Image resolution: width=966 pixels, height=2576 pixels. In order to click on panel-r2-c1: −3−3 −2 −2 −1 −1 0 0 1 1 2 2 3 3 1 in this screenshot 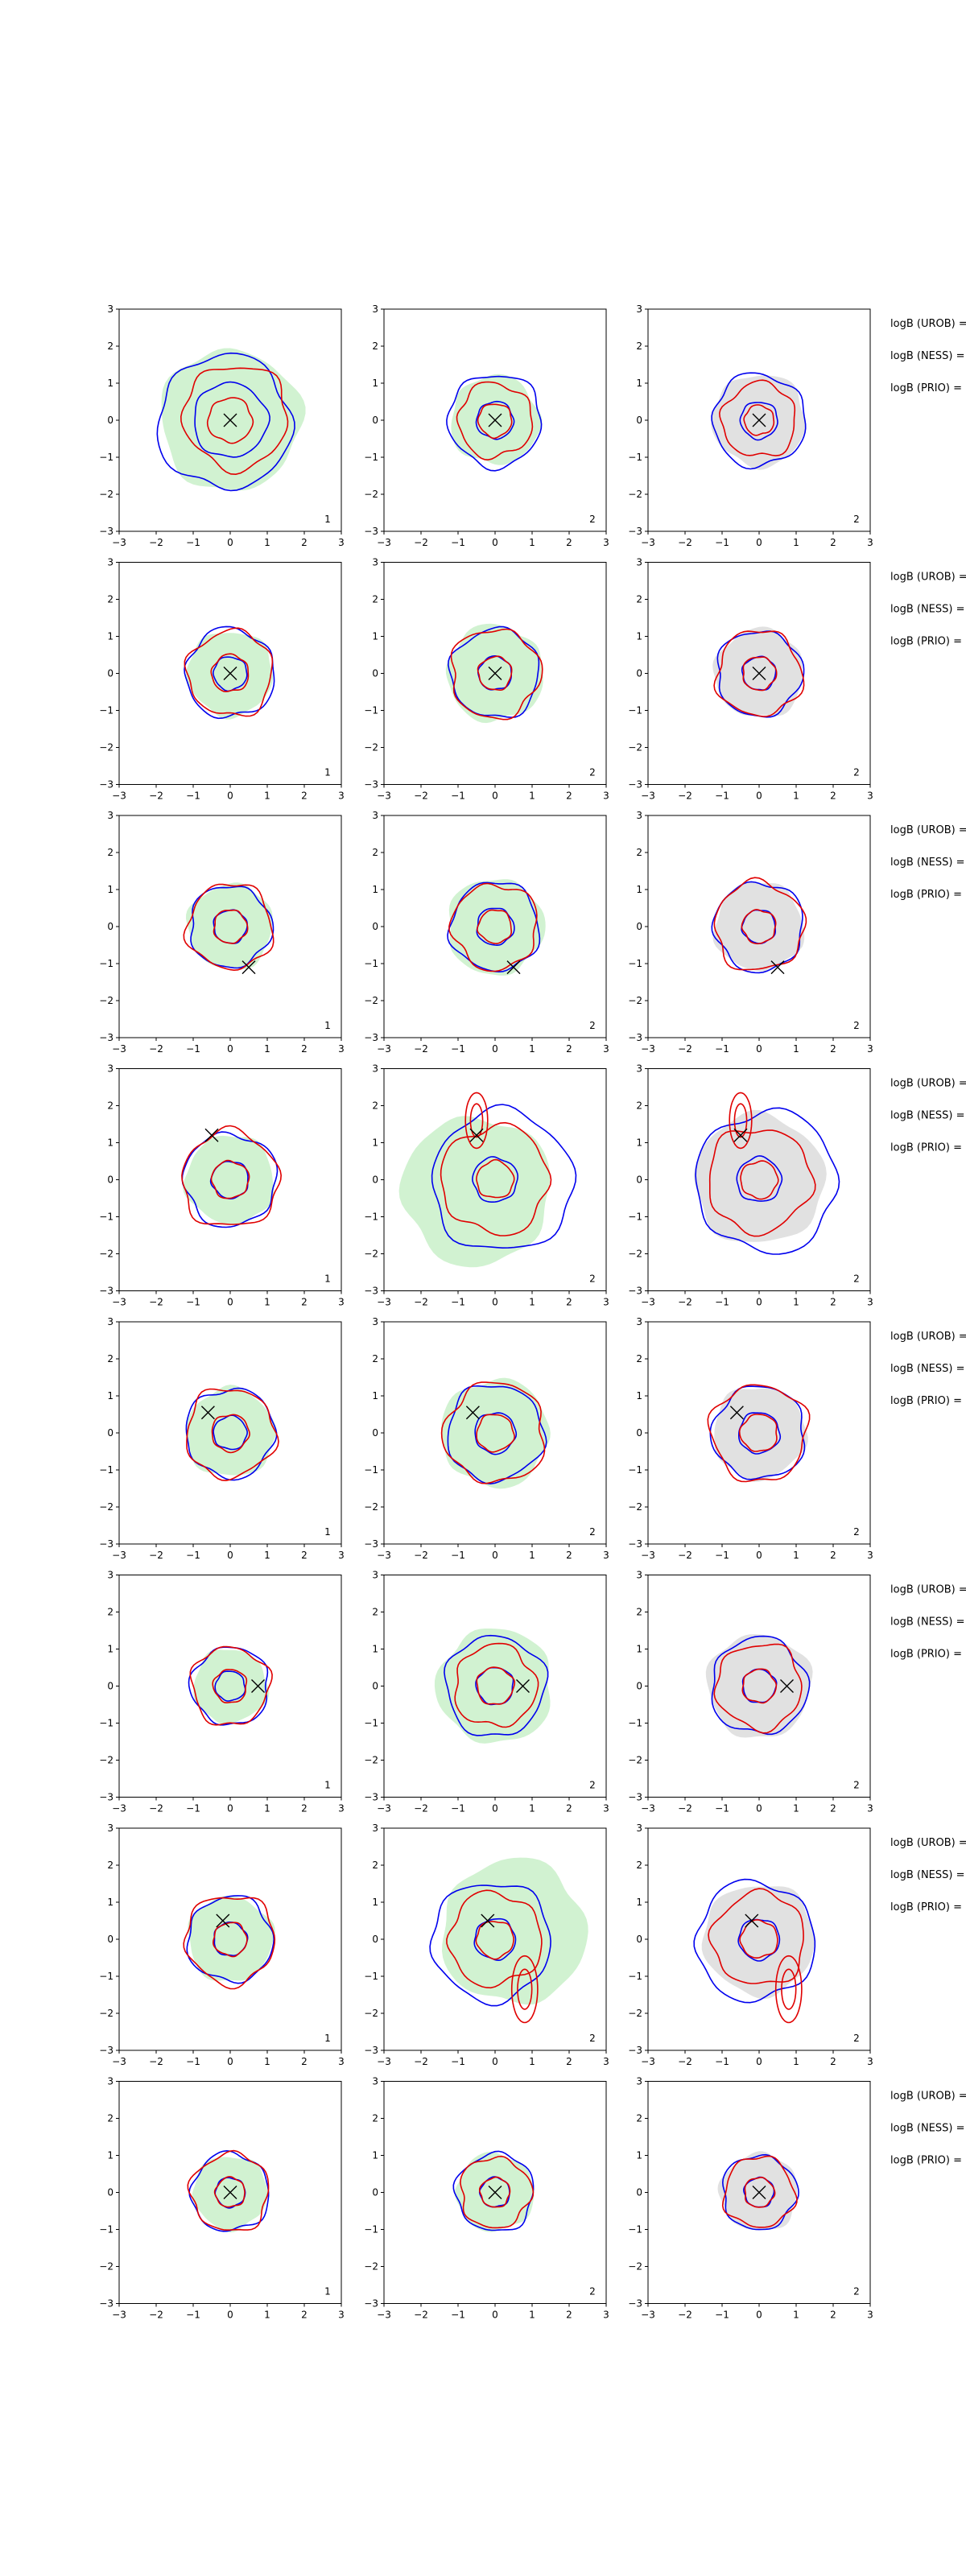, I will do `click(222, 679)`.